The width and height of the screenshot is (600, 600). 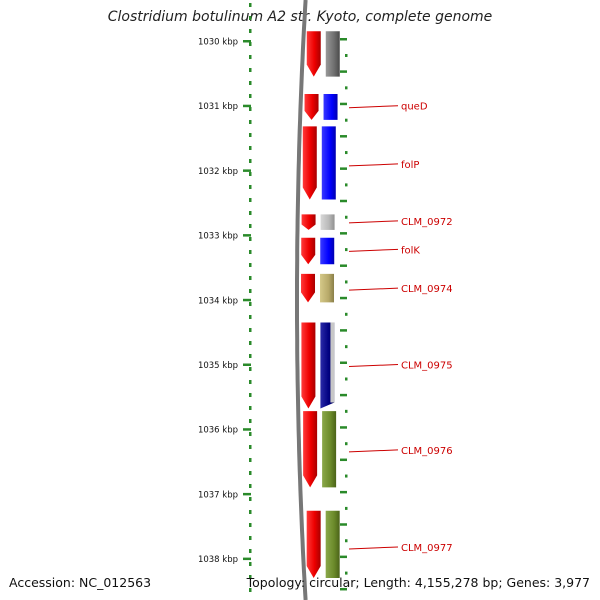 I want to click on gene-label: folK, so click(x=410, y=250).